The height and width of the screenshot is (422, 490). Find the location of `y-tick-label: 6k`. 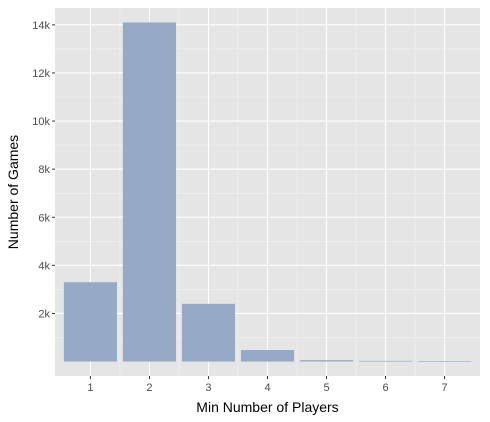

y-tick-label: 6k is located at coordinates (44, 218).